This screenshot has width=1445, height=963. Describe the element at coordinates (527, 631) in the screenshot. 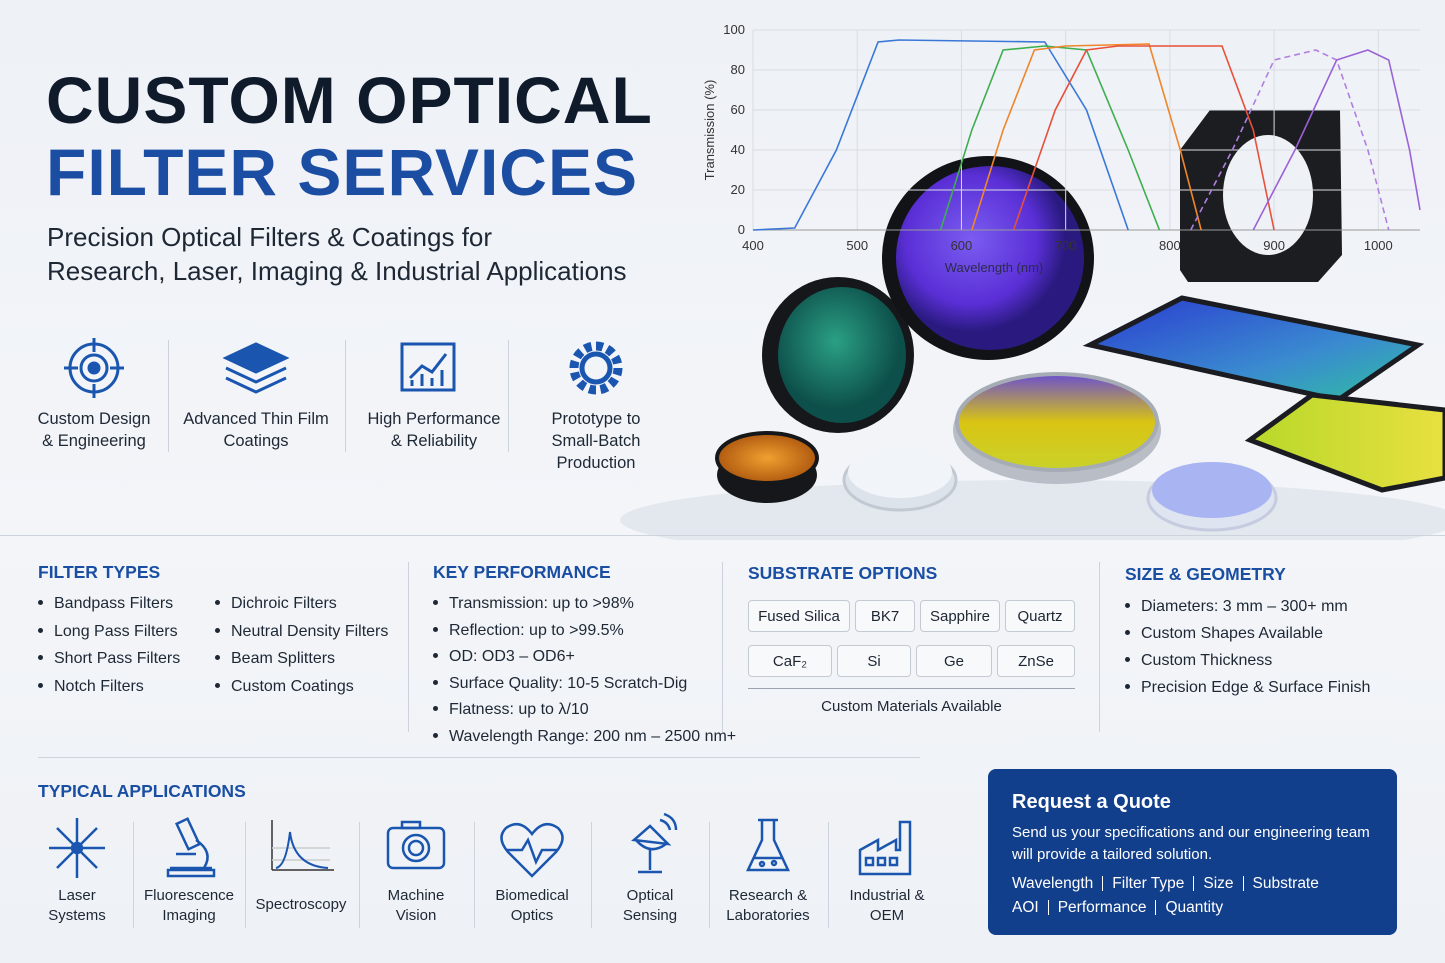

I see `list-item: Reflection: up to >99.5%` at that location.